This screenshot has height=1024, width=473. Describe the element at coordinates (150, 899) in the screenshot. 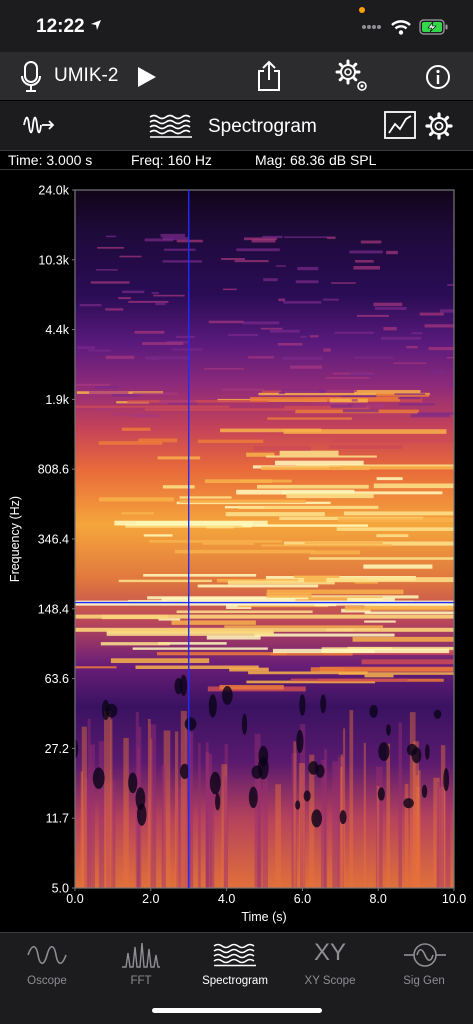

I see `x-tick-label: 2.0` at that location.